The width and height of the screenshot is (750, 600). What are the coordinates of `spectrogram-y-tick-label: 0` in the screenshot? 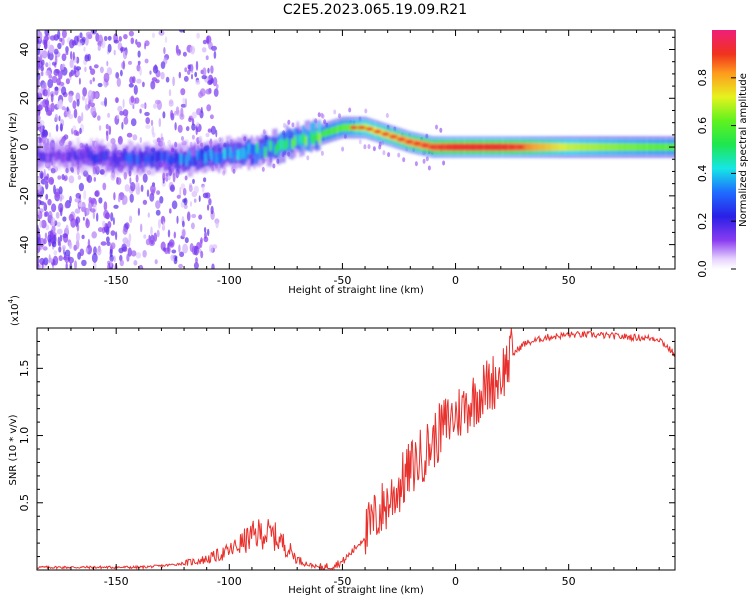 It's located at (24, 147).